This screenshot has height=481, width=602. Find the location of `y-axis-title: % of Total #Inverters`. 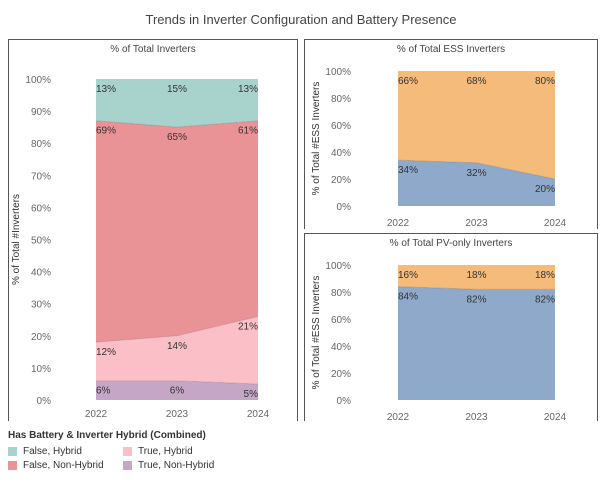

y-axis-title: % of Total #Inverters is located at coordinates (16, 239).